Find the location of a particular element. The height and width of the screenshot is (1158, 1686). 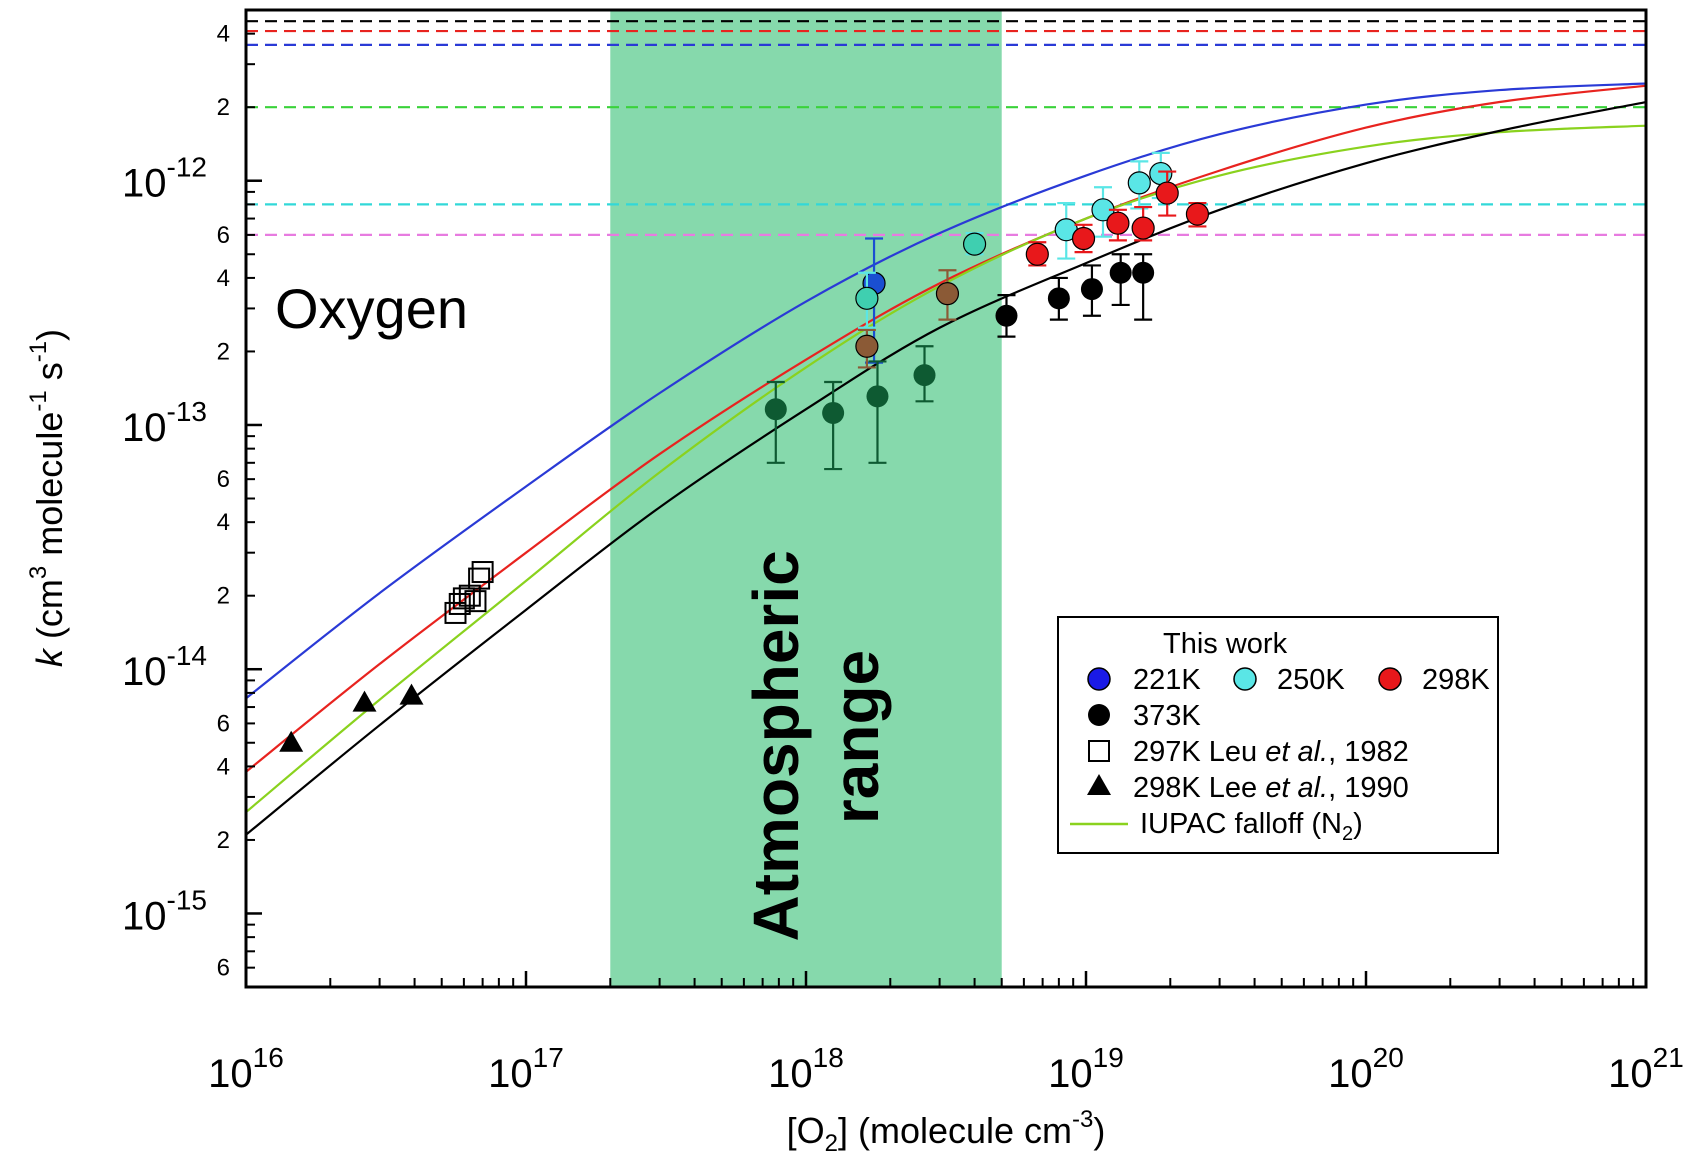

legend-box is located at coordinates (1278, 735).